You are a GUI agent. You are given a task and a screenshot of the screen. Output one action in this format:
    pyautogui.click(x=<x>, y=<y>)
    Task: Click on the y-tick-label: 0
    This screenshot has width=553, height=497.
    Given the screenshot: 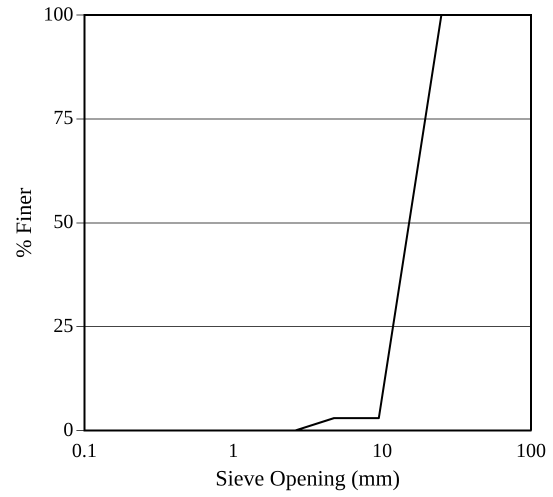 What is the action you would take?
    pyautogui.click(x=68, y=429)
    